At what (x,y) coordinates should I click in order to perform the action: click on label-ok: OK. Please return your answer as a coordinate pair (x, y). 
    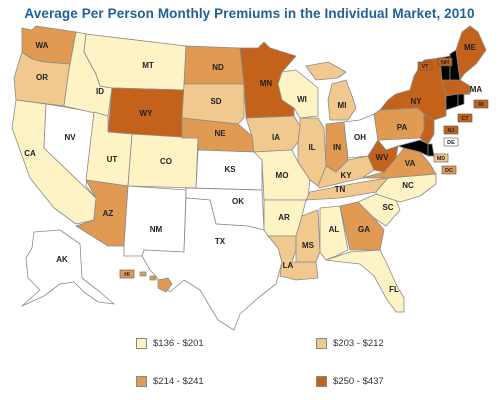
    Looking at the image, I should click on (238, 201).